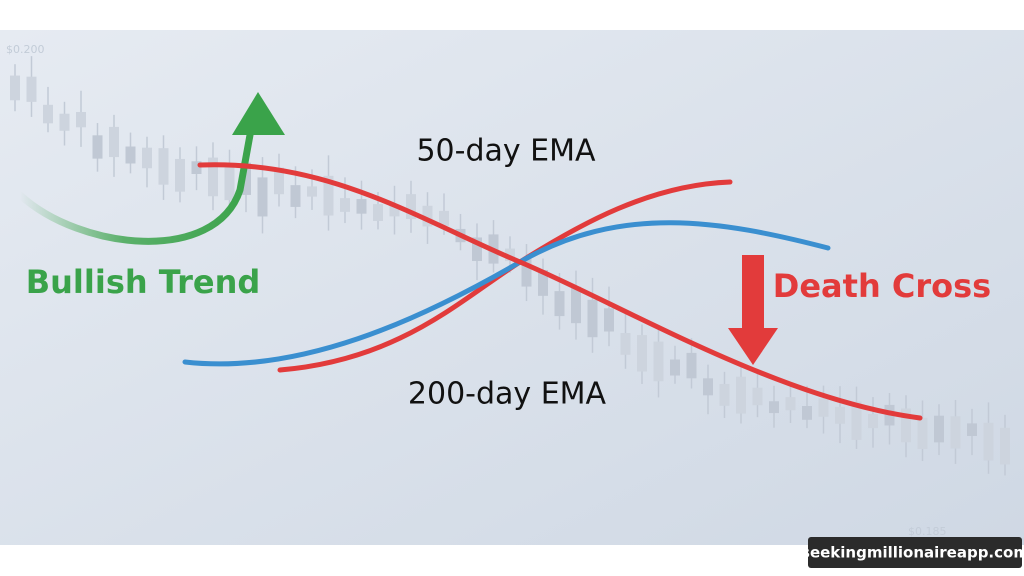 The width and height of the screenshot is (1024, 576). What do you see at coordinates (882, 286) in the screenshot?
I see `death-cross-label: Death Cross` at bounding box center [882, 286].